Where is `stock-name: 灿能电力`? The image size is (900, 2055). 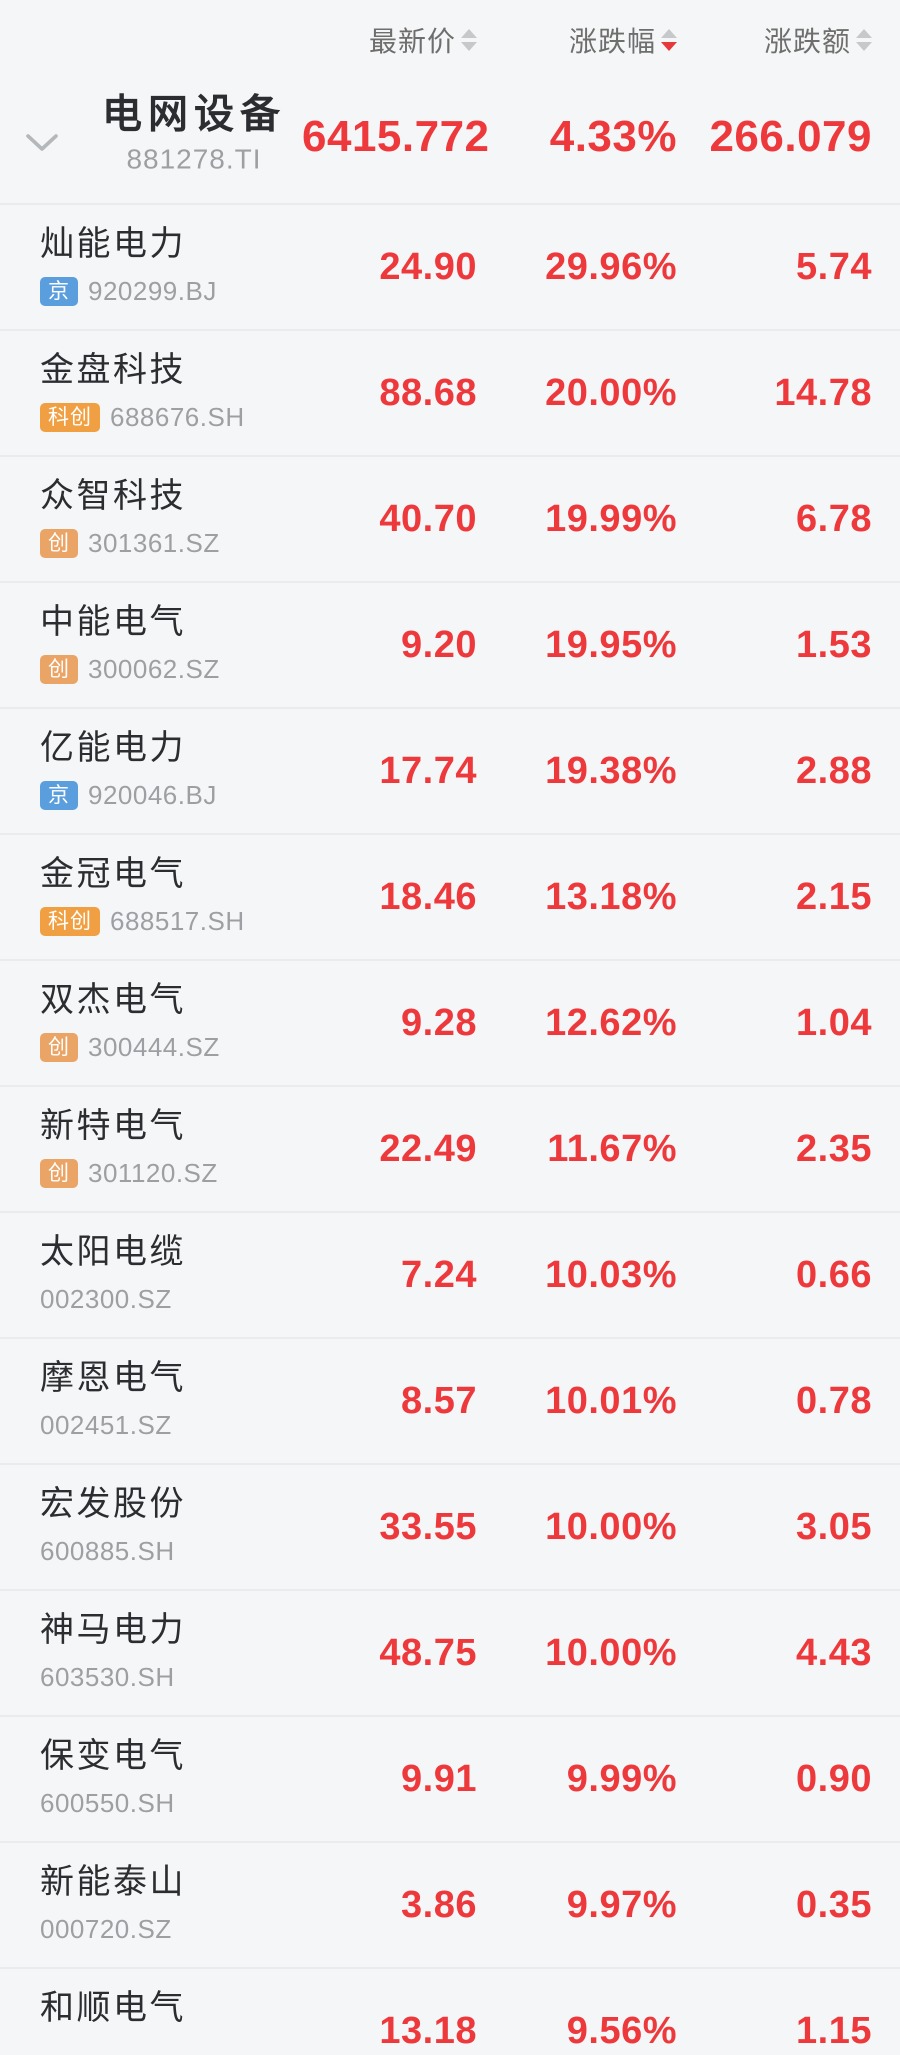
stock-name: 灿能电力 is located at coordinates (113, 244).